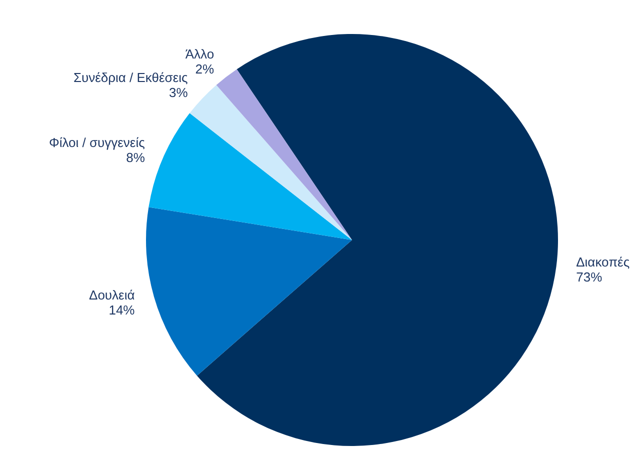 The width and height of the screenshot is (642, 450). I want to click on data-label: 3%, so click(178, 92).